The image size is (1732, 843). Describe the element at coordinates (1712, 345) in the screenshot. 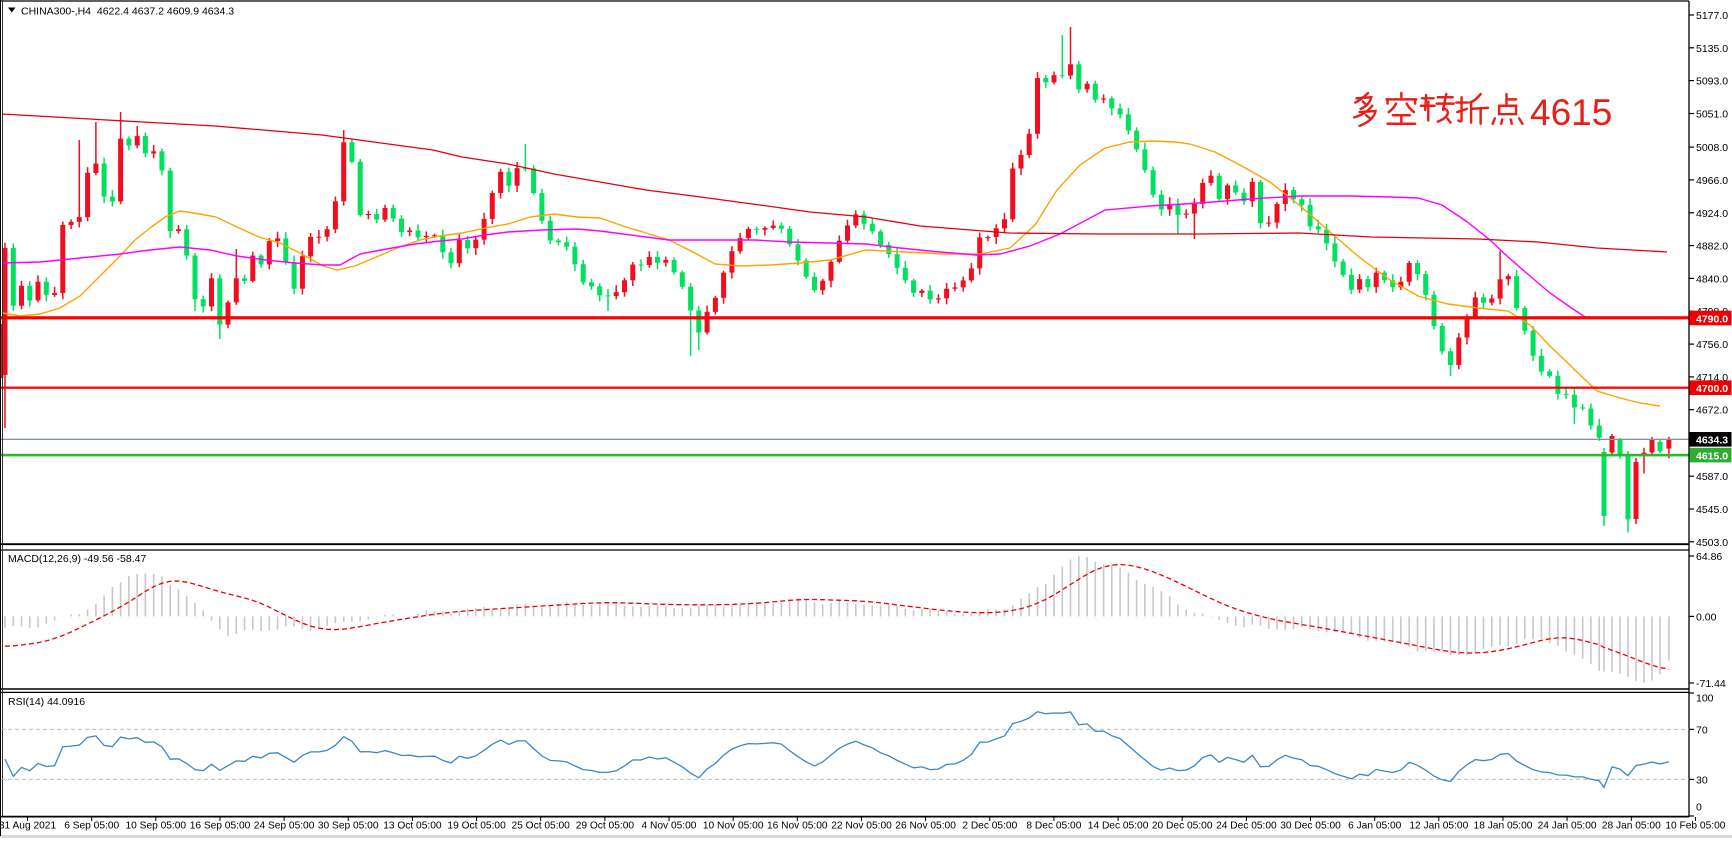

I see `svg-text: 4756.0` at that location.